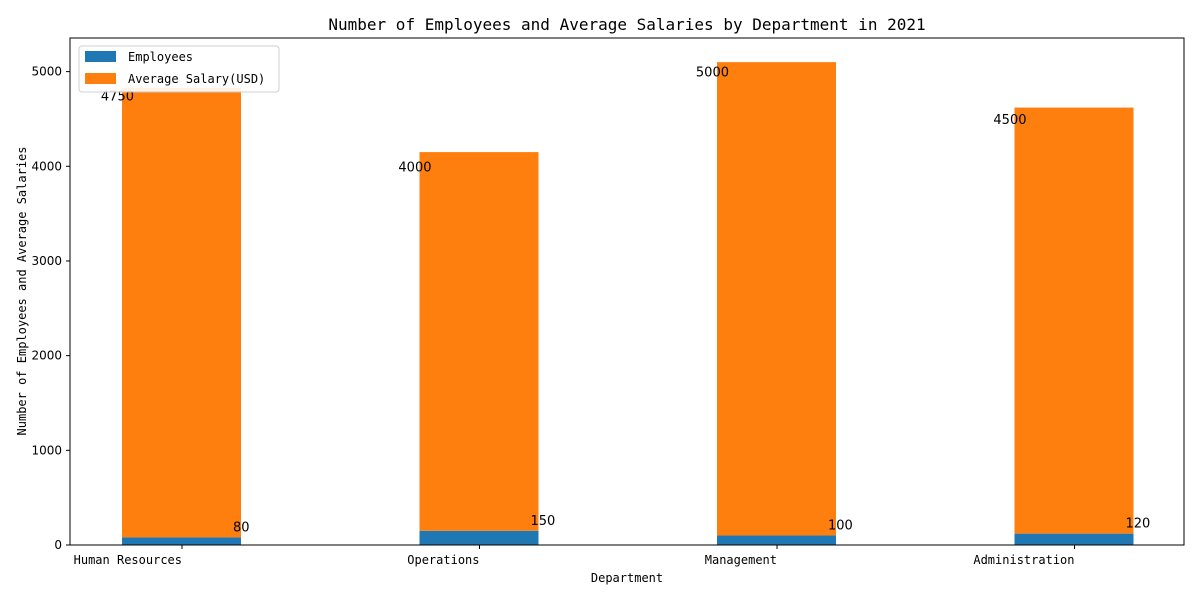  What do you see at coordinates (543, 521) in the screenshot?
I see `data-label-employees: 150` at bounding box center [543, 521].